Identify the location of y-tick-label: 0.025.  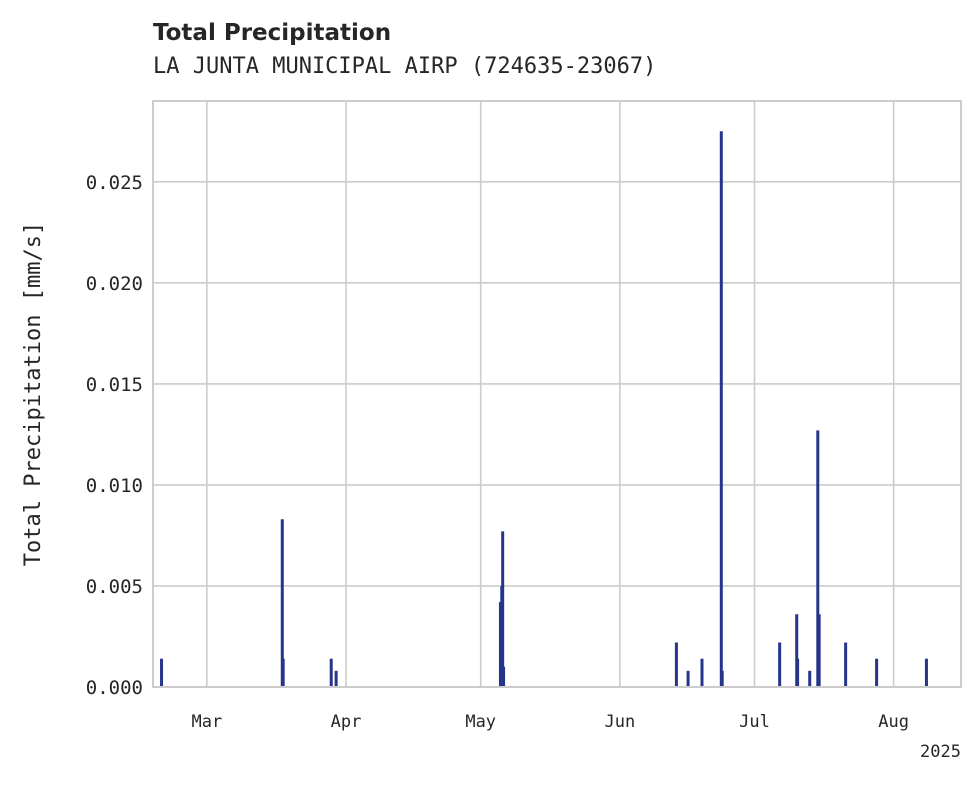
(114, 183).